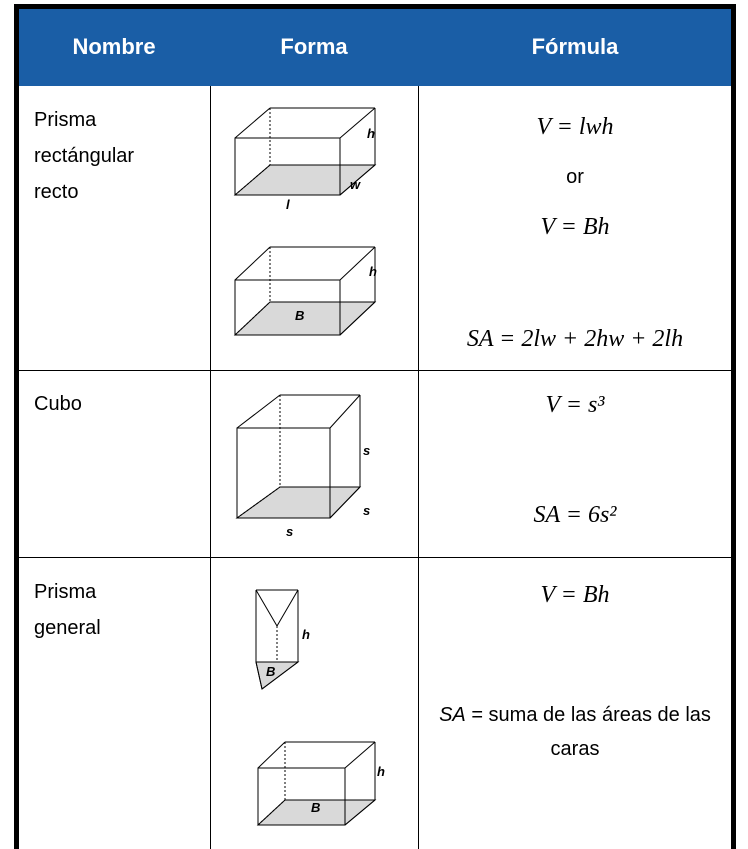 Image resolution: width=748 pixels, height=849 pixels. I want to click on shape-label: w, so click(355, 184).